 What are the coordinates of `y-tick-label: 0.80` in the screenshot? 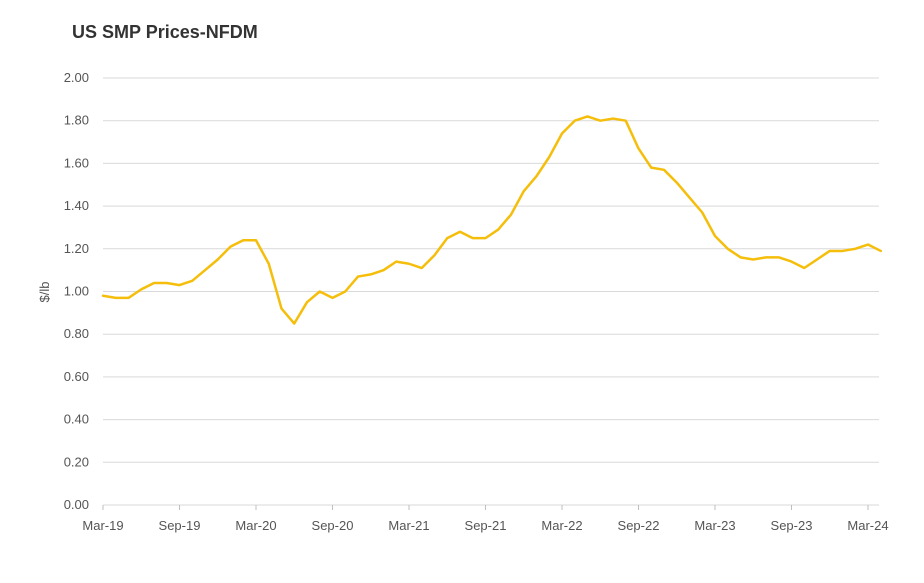 It's located at (76, 333).